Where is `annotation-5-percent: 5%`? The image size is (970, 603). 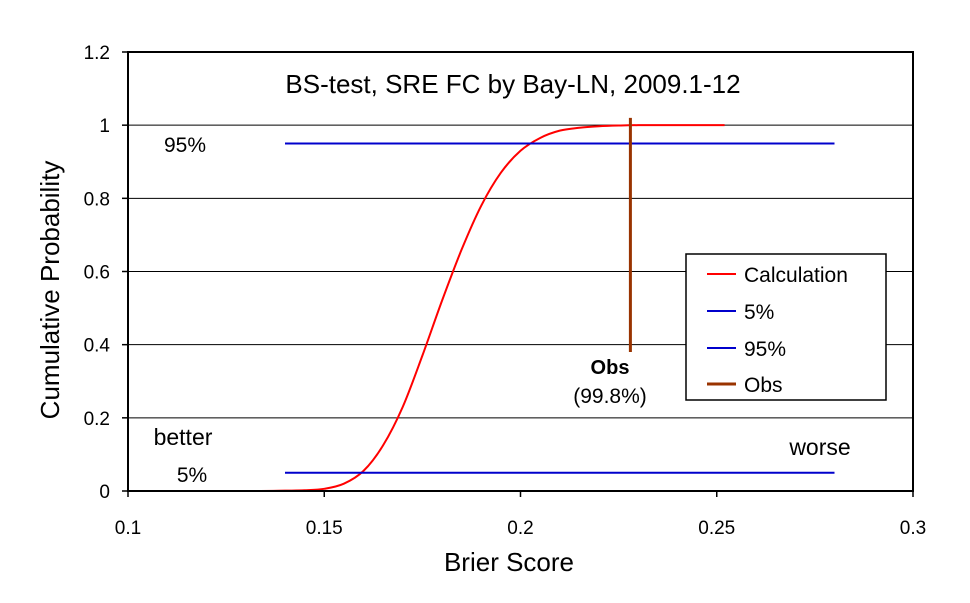
annotation-5-percent: 5% is located at coordinates (192, 475).